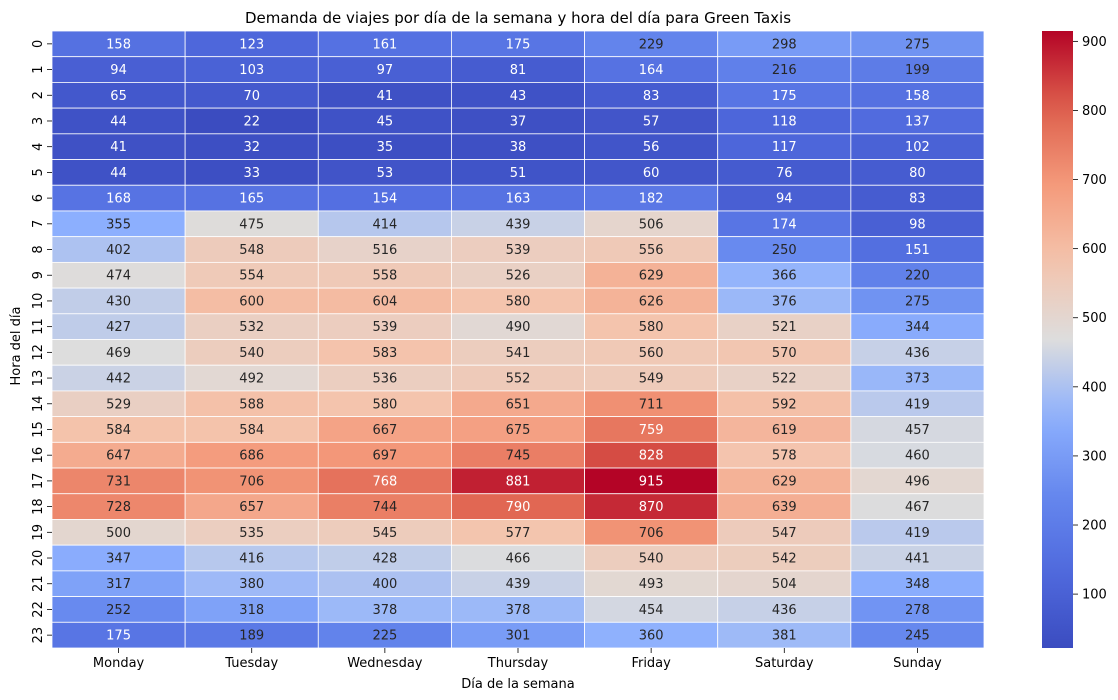 The height and width of the screenshot is (700, 1118). Describe the element at coordinates (518, 430) in the screenshot. I see `cell-value: 675` at that location.